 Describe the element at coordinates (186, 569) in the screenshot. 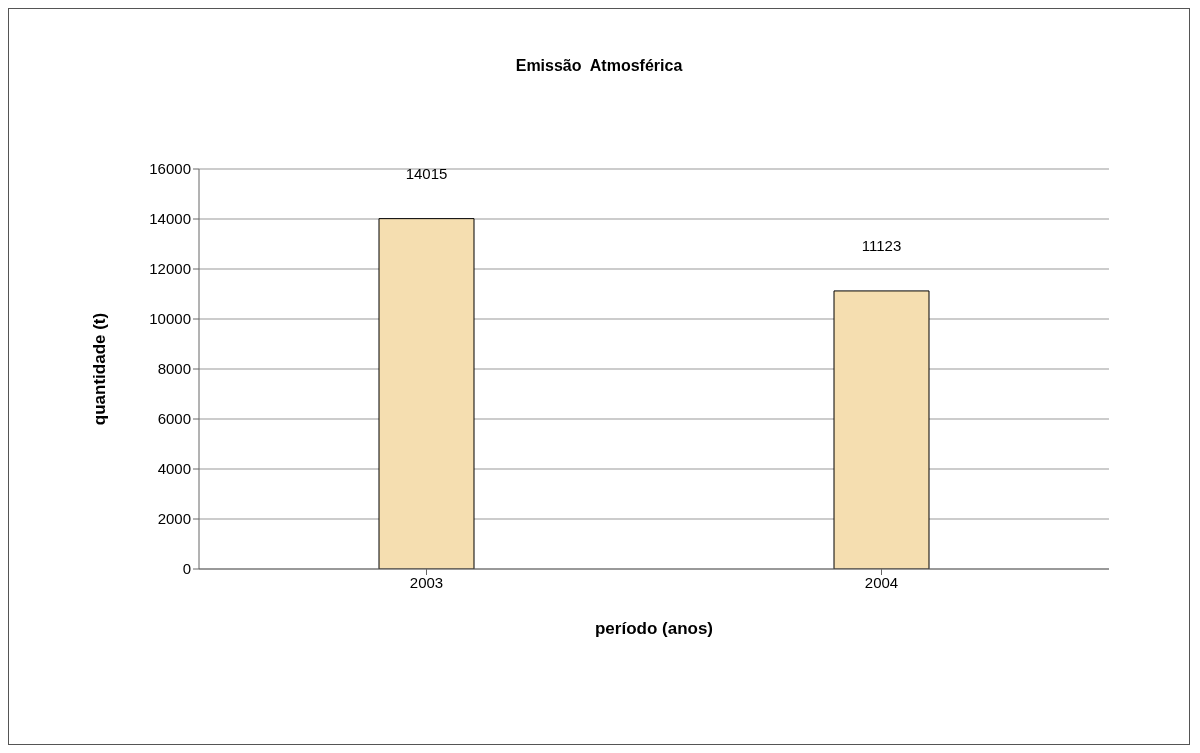

I see `y-tick-label: 0` at that location.